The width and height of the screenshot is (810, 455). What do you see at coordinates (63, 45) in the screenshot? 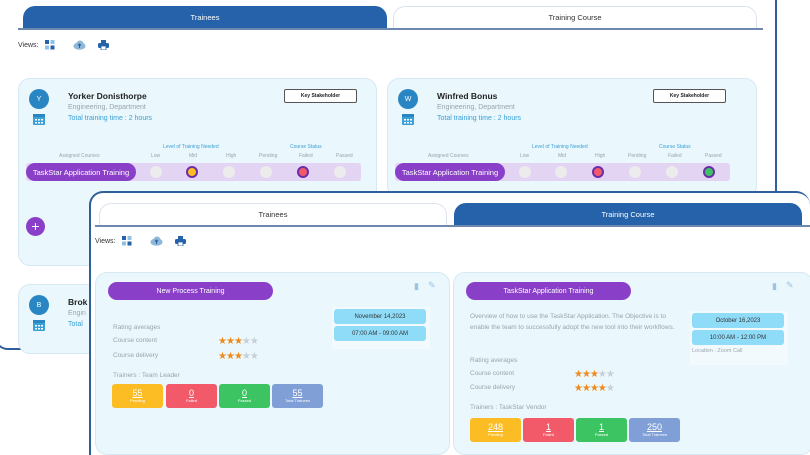
I see `views-toolbar: Views:` at bounding box center [63, 45].